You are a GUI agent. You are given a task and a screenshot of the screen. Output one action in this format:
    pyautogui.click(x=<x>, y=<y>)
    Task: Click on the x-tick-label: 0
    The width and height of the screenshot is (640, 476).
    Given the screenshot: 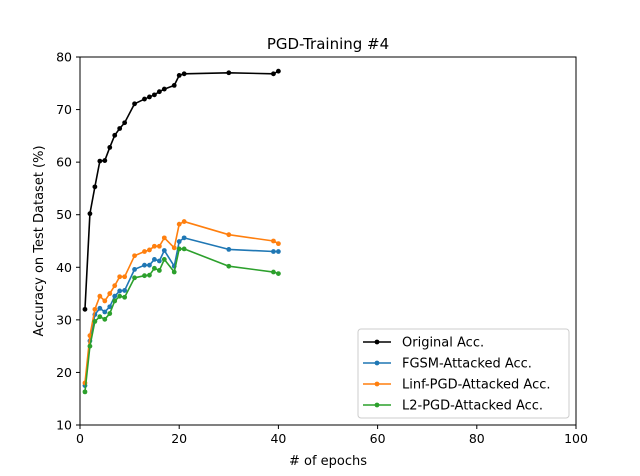 What is the action you would take?
    pyautogui.click(x=80, y=438)
    